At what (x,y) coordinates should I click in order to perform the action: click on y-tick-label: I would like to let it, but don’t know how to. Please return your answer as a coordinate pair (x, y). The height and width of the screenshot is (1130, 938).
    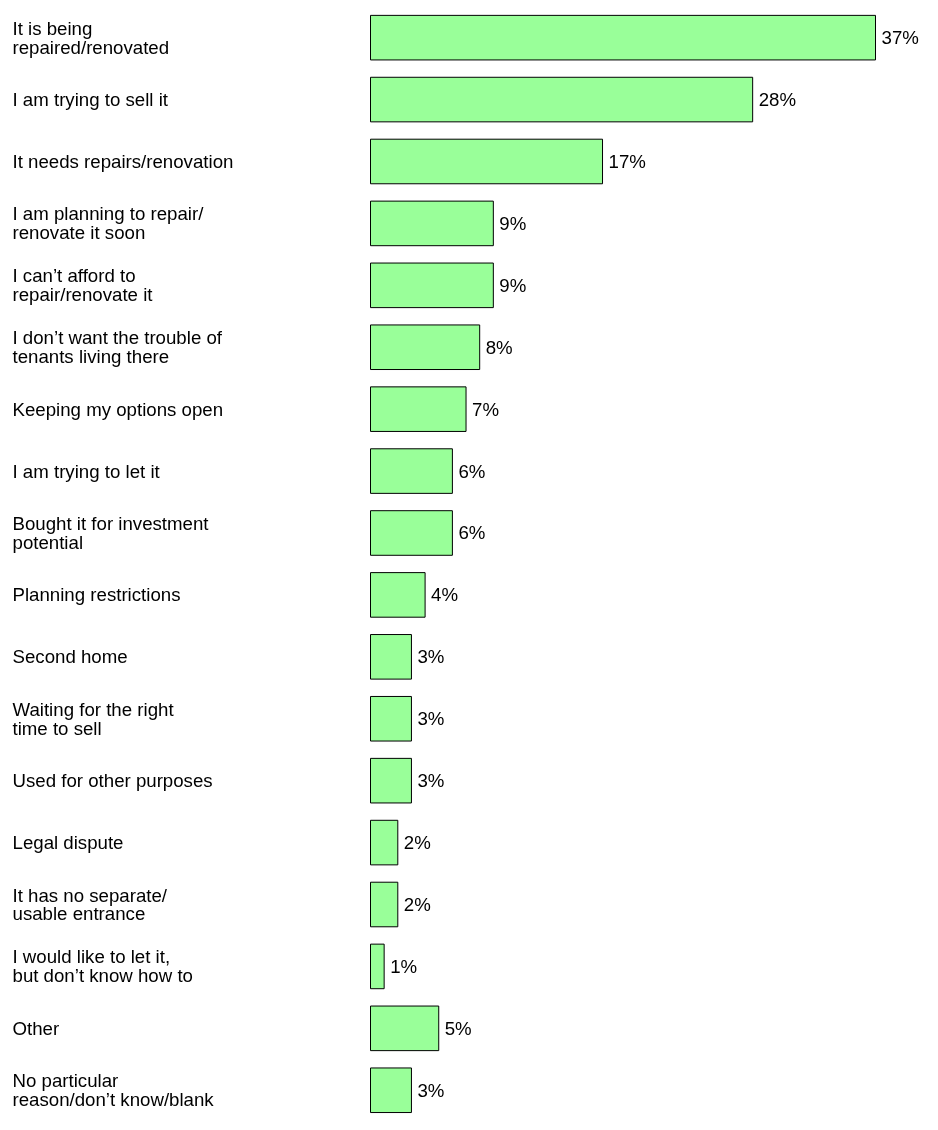
    Looking at the image, I should click on (102, 966).